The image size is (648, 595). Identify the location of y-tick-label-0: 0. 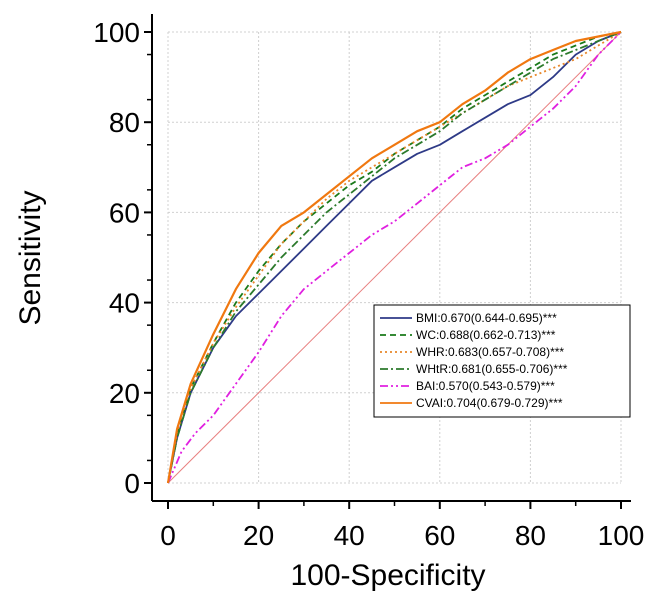
(132, 483).